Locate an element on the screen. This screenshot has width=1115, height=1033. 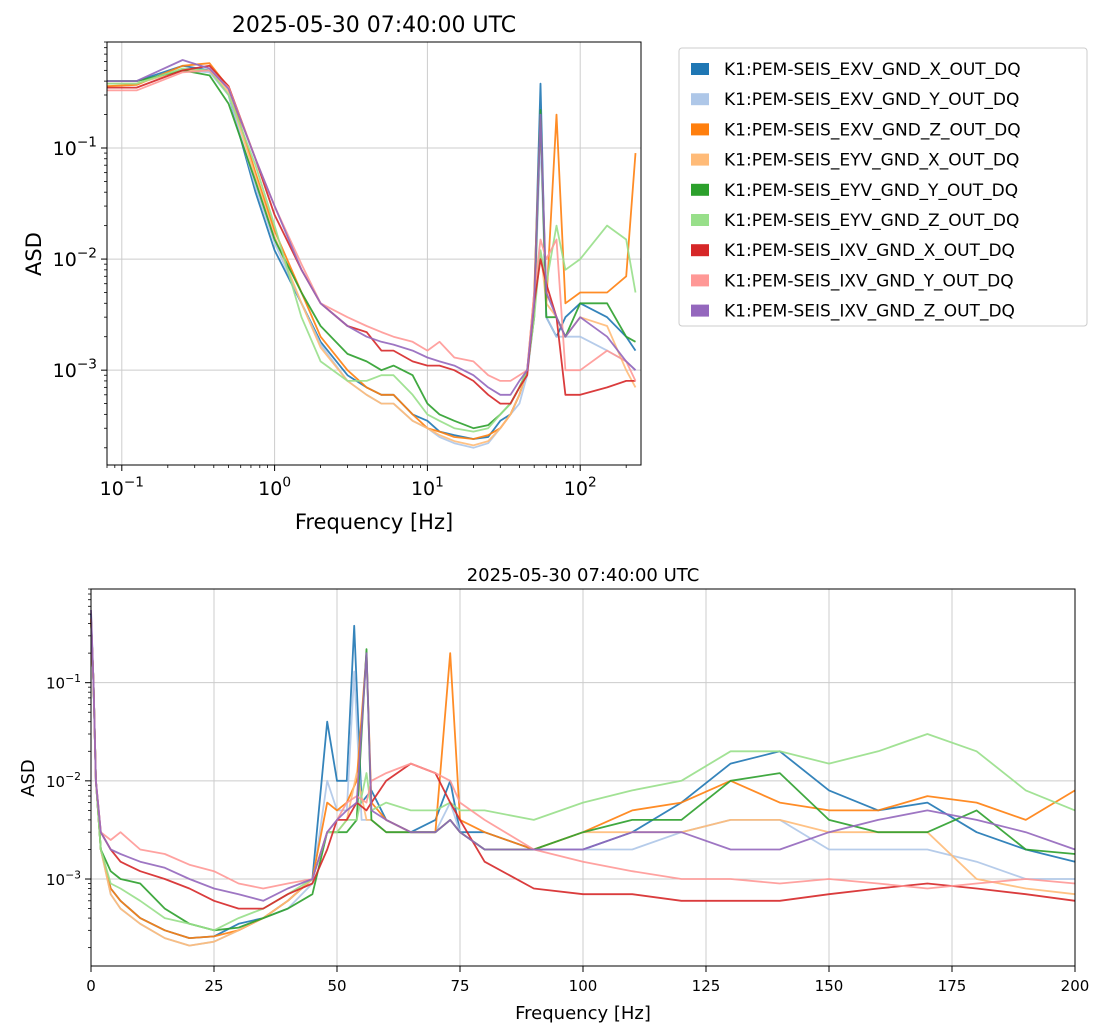
top-y-tick-label: 10⁻³ is located at coordinates (75, 370).